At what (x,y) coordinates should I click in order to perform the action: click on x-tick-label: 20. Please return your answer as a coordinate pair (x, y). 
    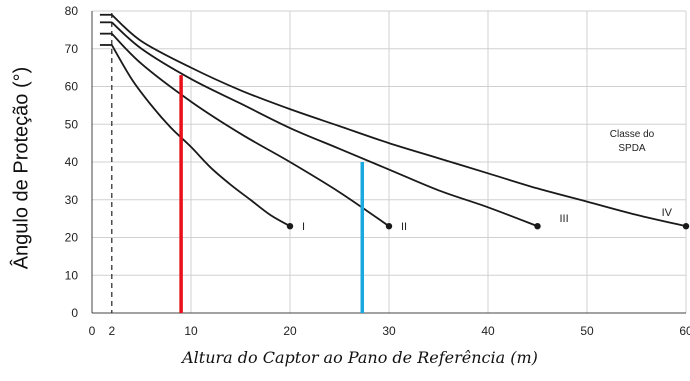
    Looking at the image, I should click on (290, 331).